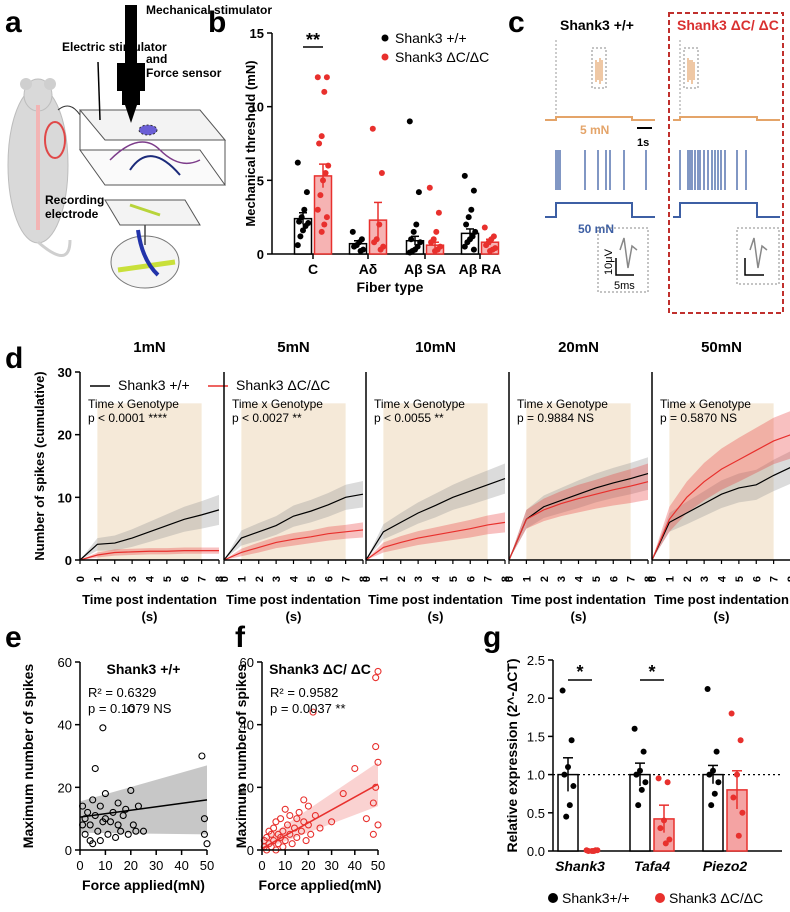 Image resolution: width=790 pixels, height=912 pixels. What do you see at coordinates (131, 64) in the screenshot?
I see `mechanical-stimulator-icon` at bounding box center [131, 64].